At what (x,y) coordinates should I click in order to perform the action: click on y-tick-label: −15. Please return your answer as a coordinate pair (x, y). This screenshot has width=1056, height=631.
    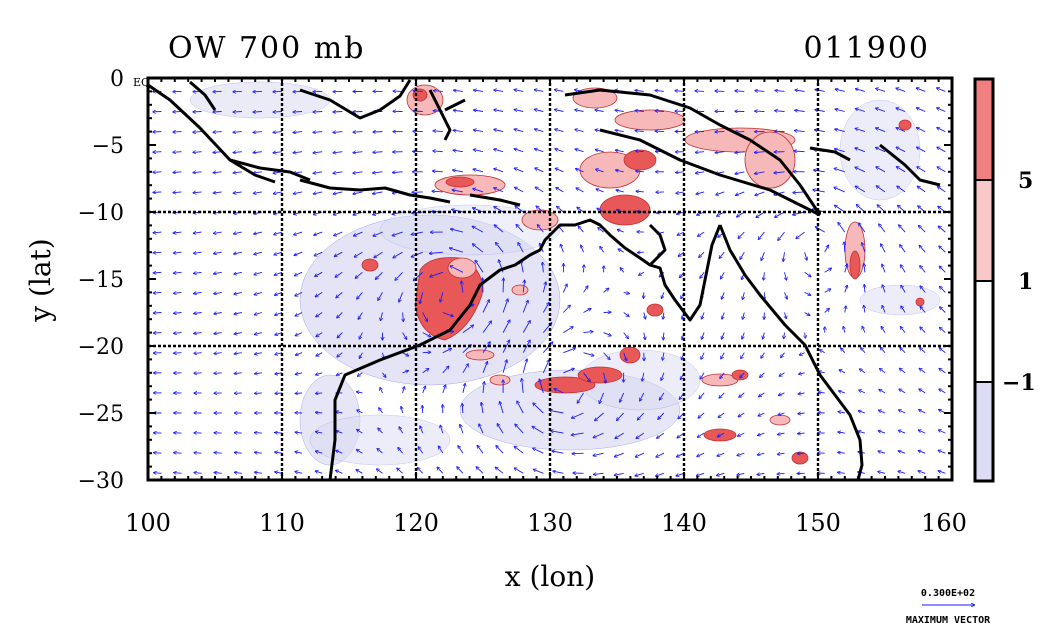
    Looking at the image, I should click on (101, 280).